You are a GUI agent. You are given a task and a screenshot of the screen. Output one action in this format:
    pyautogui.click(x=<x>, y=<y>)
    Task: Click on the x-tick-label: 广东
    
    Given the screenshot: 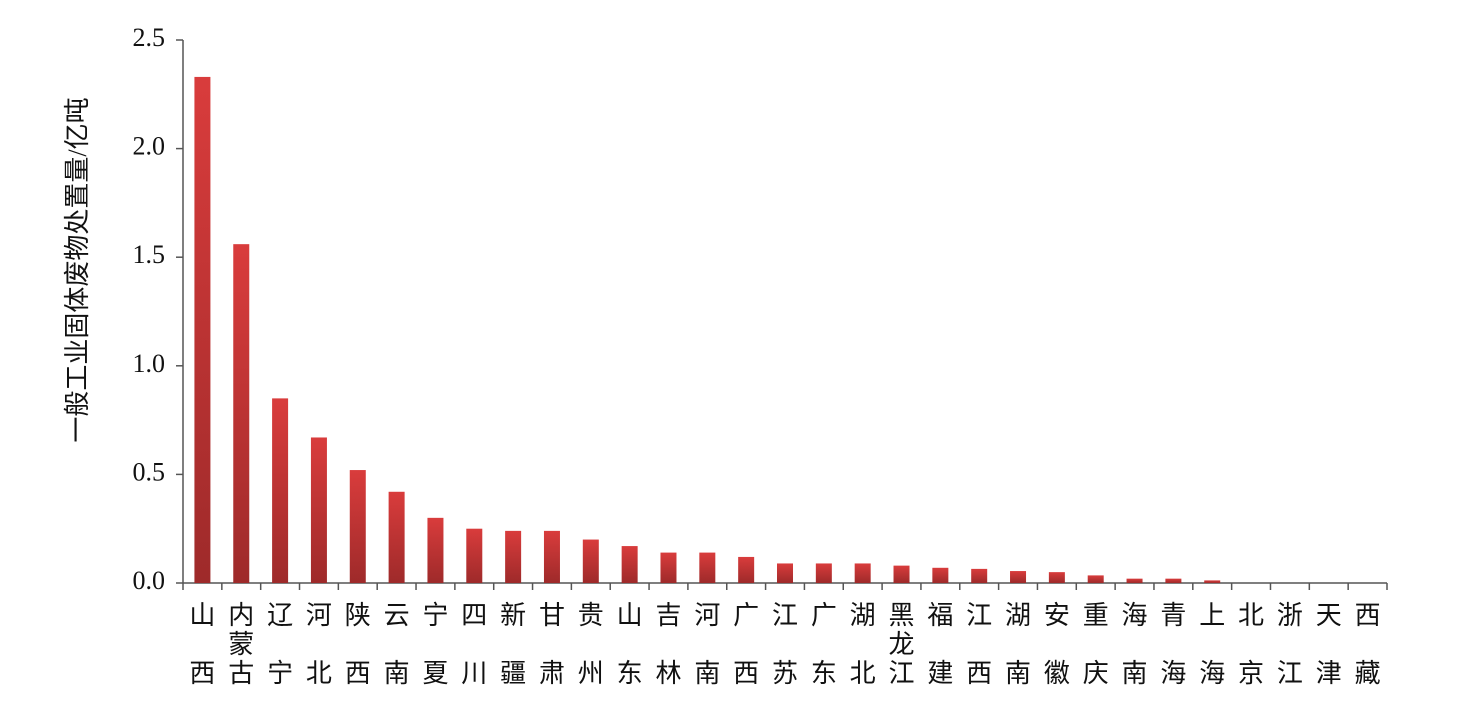 What is the action you would take?
    pyautogui.click(x=824, y=644)
    